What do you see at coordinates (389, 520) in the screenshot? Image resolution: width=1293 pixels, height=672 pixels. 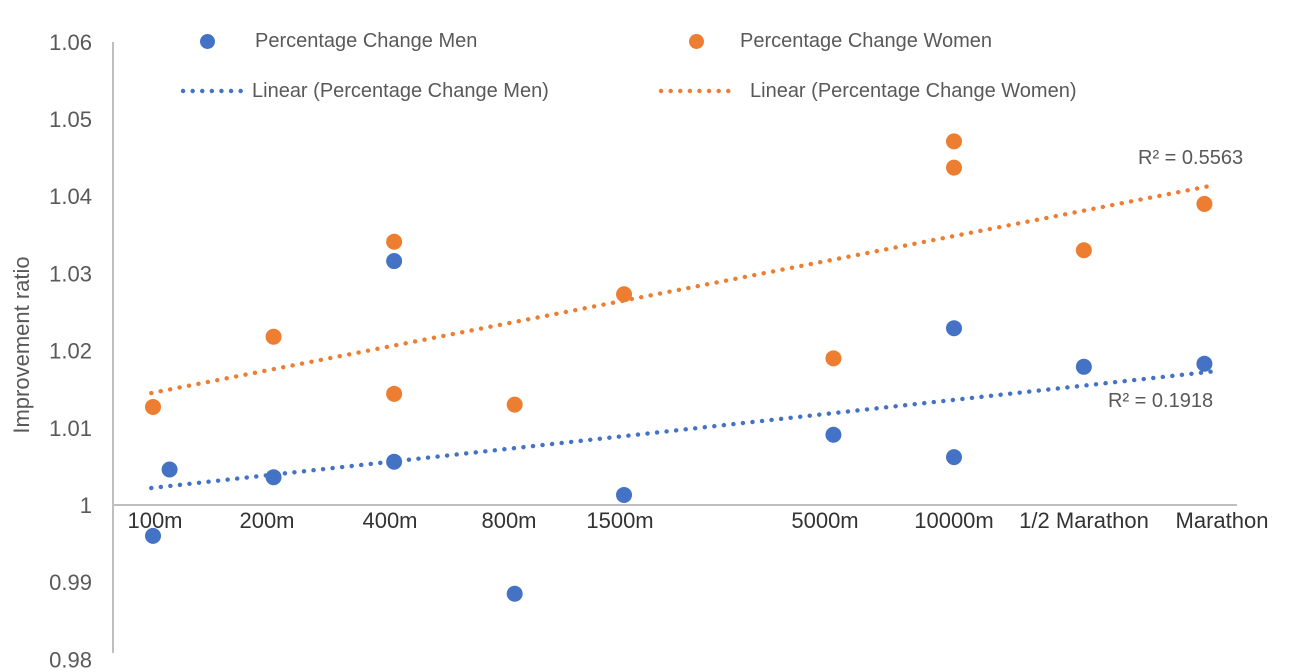 I see `x-tick-label-400m: 400m` at bounding box center [389, 520].